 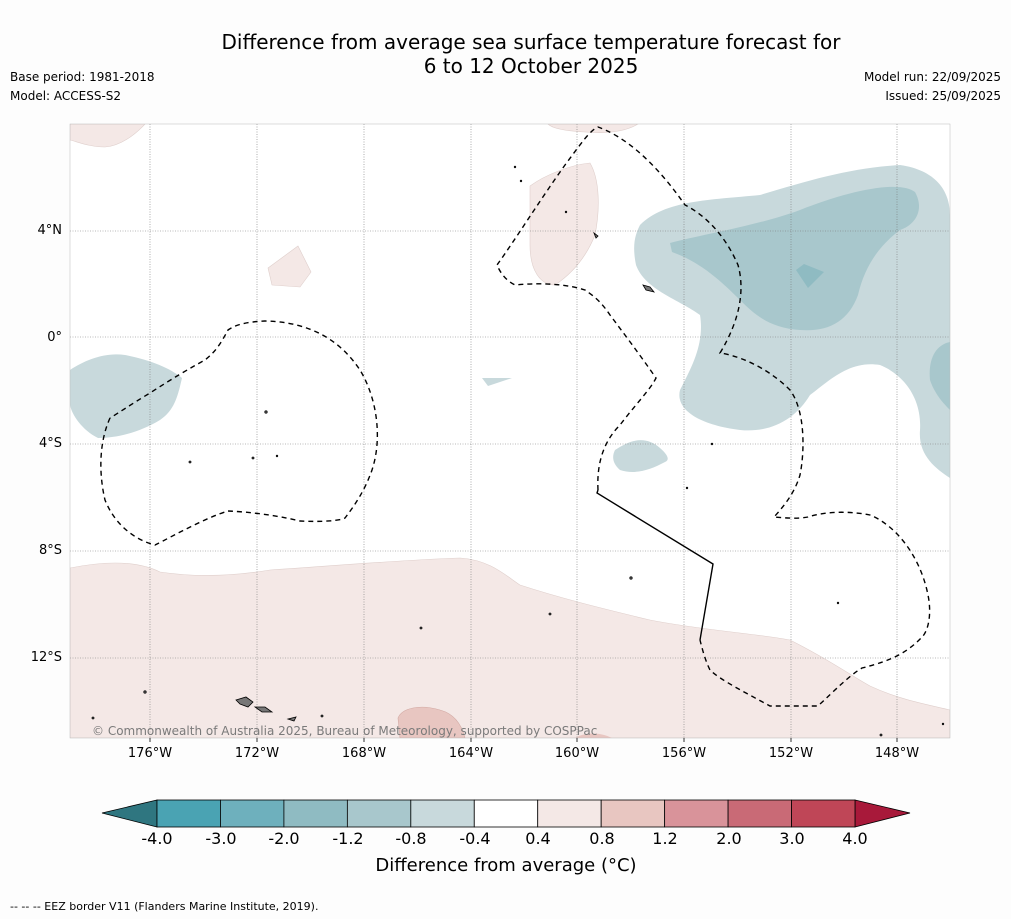 I want to click on colorbar-label: 0.4, so click(x=538, y=838).